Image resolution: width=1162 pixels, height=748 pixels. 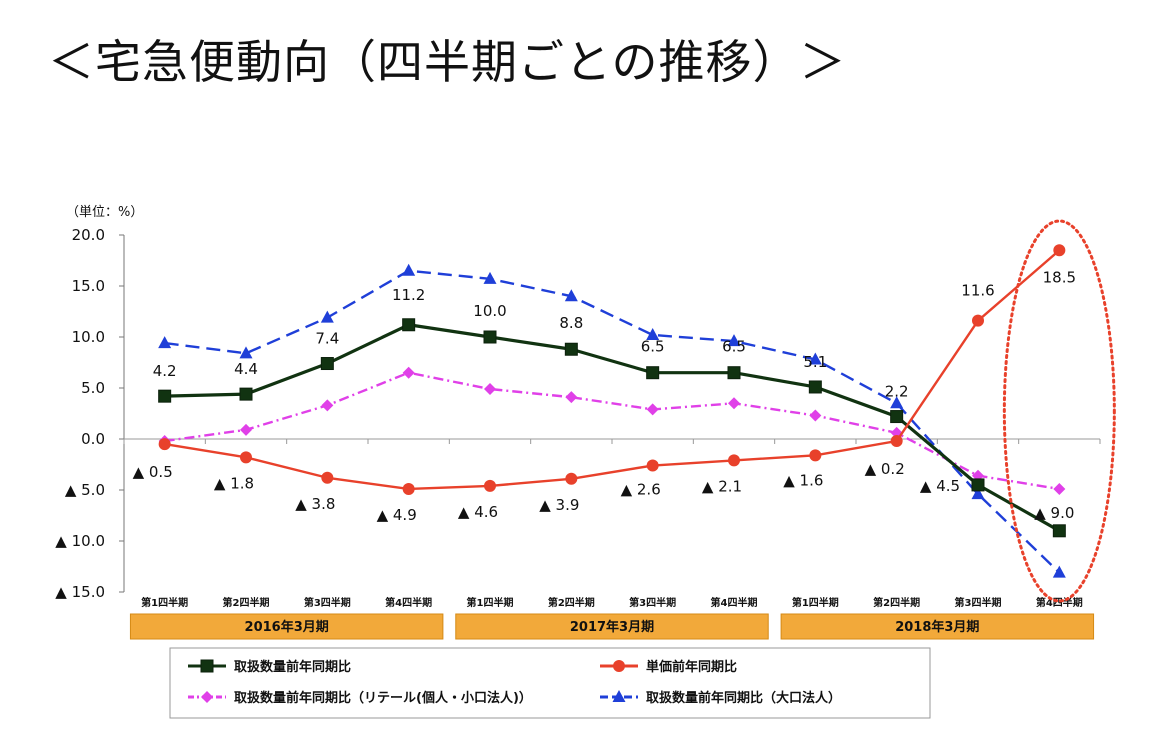 I want to click on data-label: ▲ 9.0, so click(x=1054, y=513).